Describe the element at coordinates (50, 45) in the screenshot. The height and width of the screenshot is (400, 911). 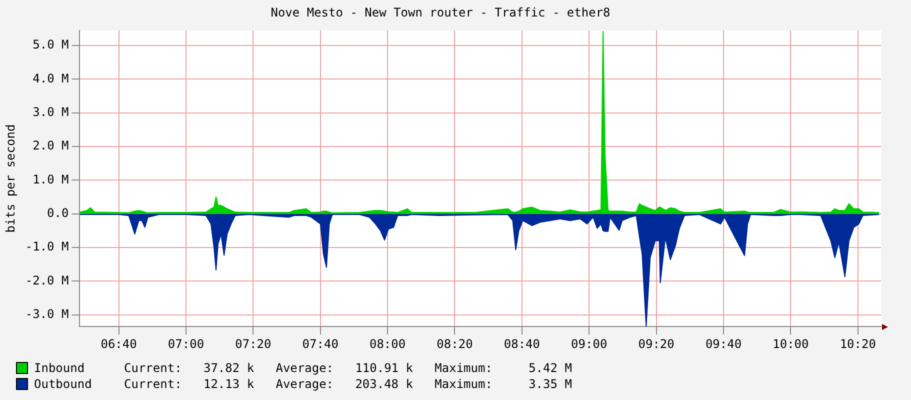
I see `y-tick-label: 5.0 M` at that location.